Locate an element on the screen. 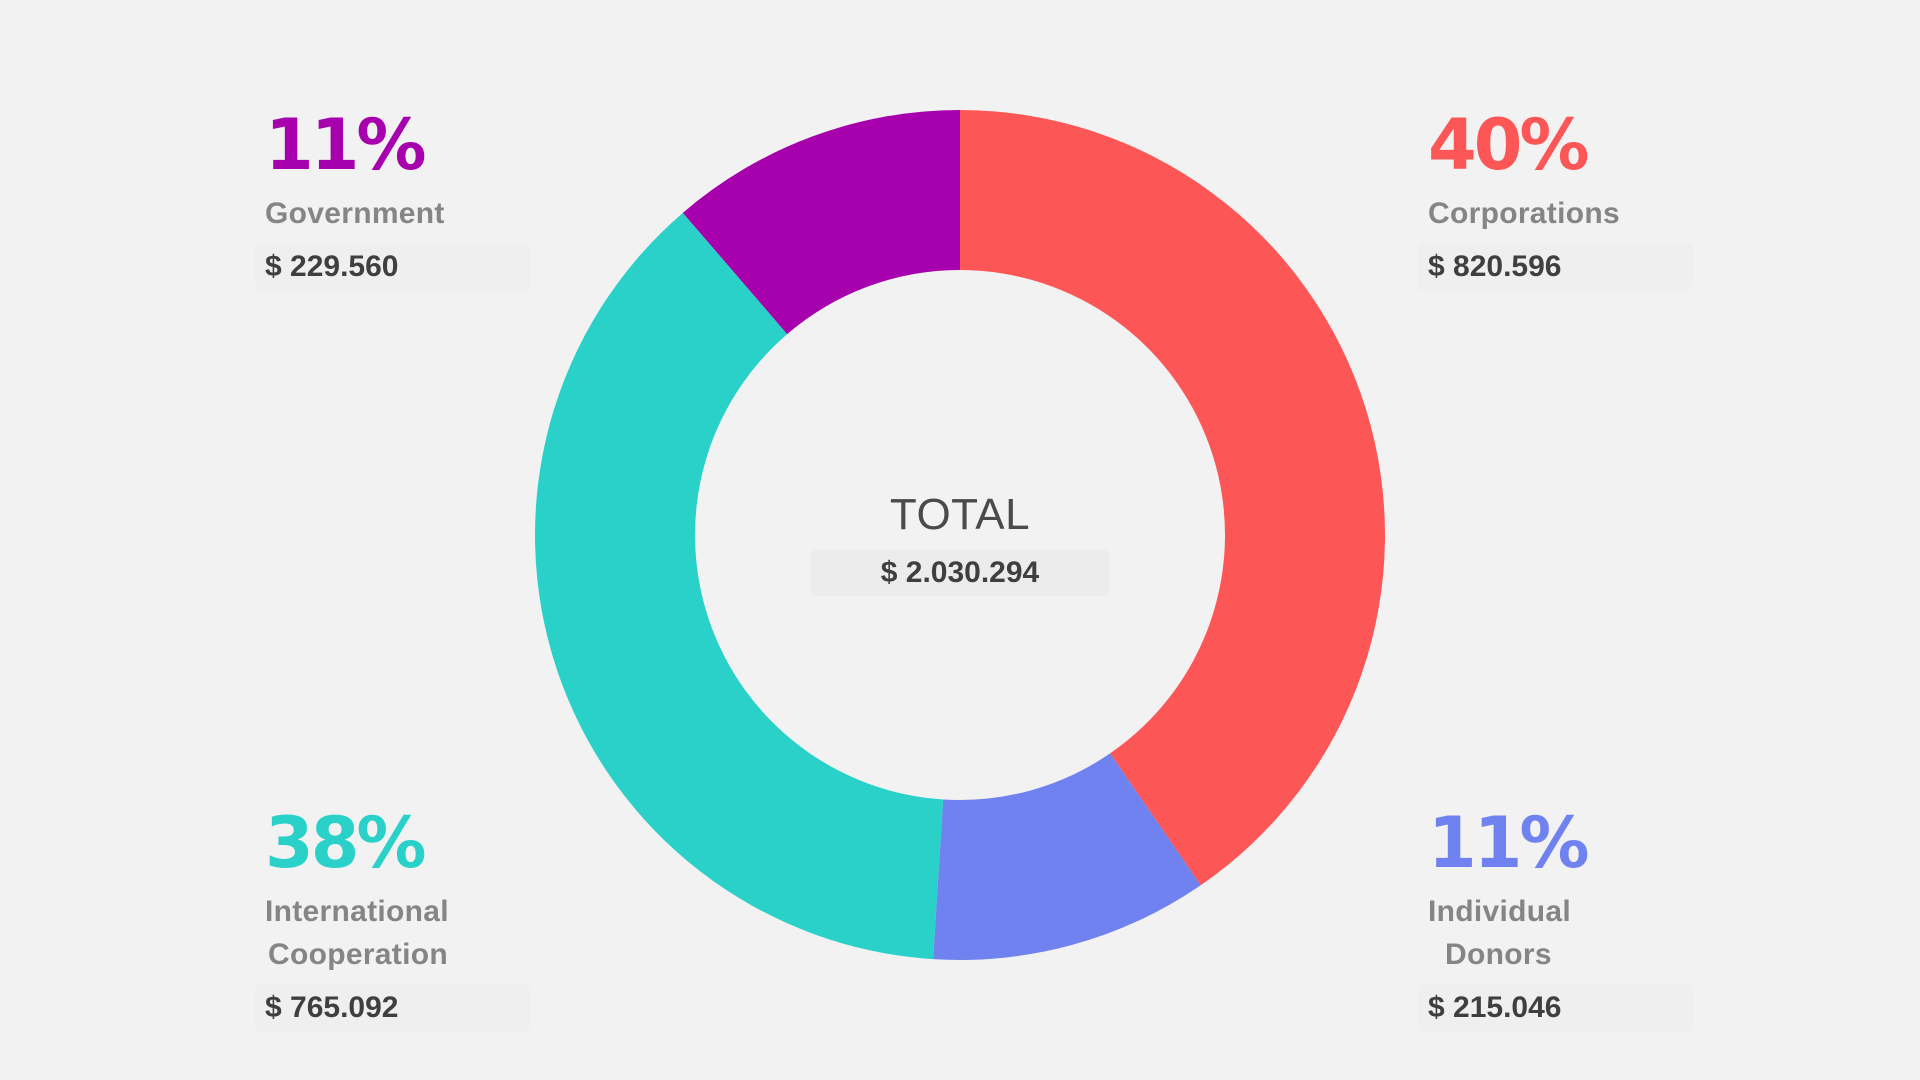 Image resolution: width=1920 pixels, height=1080 pixels. category-label-line: Individual is located at coordinates (1500, 911).